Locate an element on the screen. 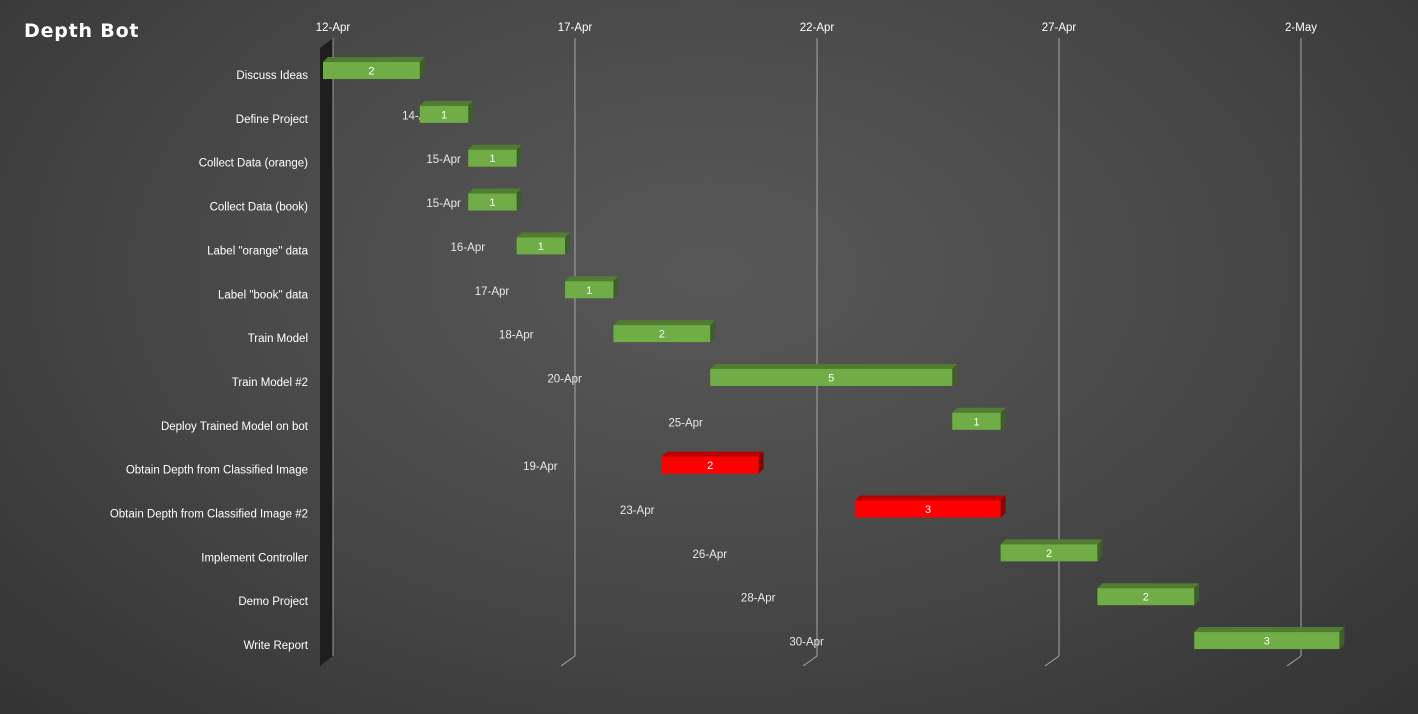  start-date-label: 30-Apr is located at coordinates (806, 643).